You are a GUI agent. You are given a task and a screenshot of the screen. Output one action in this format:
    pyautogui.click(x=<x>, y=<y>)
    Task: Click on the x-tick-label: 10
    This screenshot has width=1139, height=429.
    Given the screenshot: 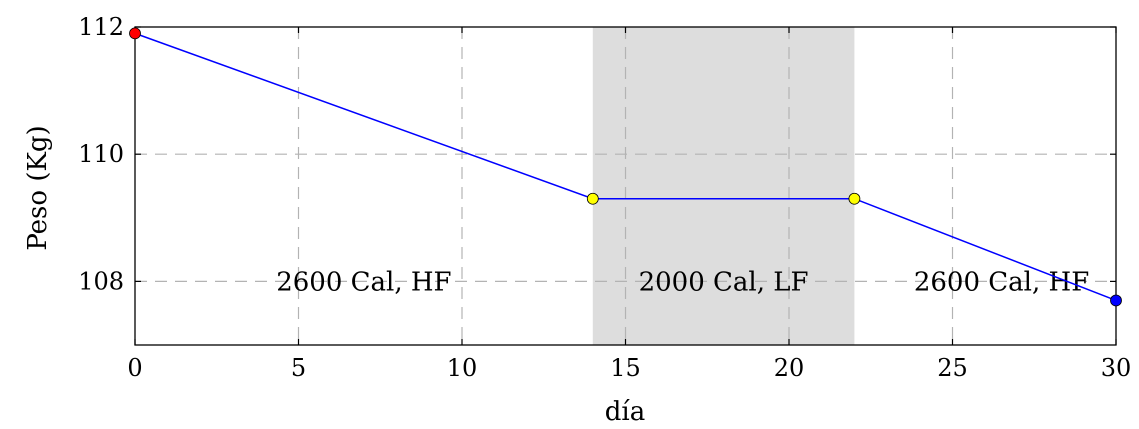 What is the action you would take?
    pyautogui.click(x=462, y=368)
    